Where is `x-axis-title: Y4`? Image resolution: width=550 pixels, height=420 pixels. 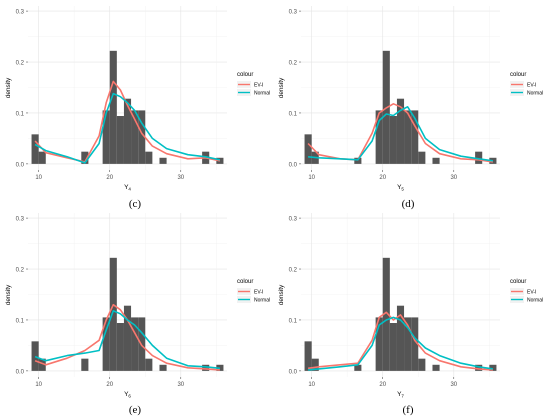
x-axis-title: Y4 is located at coordinates (127, 188).